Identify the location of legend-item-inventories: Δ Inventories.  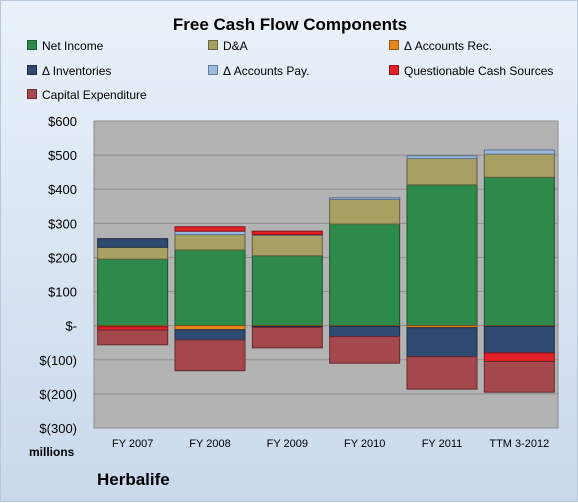
(69, 71).